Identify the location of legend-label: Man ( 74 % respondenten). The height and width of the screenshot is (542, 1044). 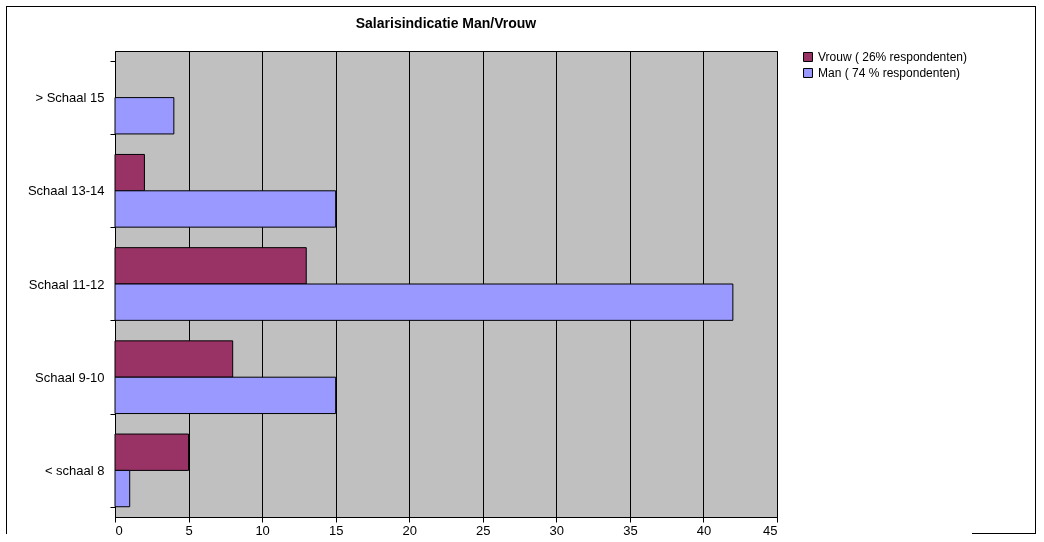
(889, 73).